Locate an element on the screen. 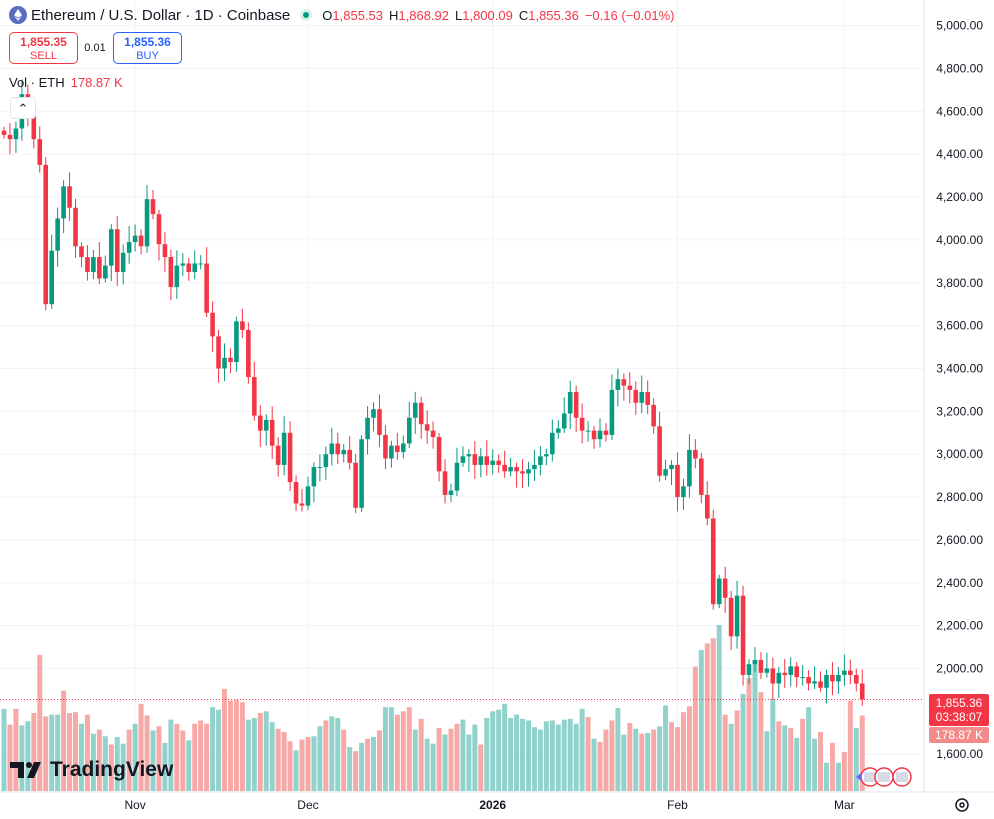 This screenshot has width=994, height=819. price-tag: 1,855.36 03:38:07 is located at coordinates (959, 710).